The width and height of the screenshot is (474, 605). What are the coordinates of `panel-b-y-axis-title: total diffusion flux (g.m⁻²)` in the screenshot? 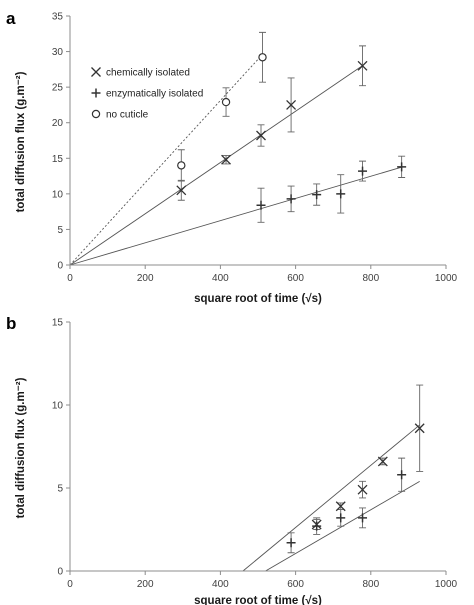 It's located at (21, 447).